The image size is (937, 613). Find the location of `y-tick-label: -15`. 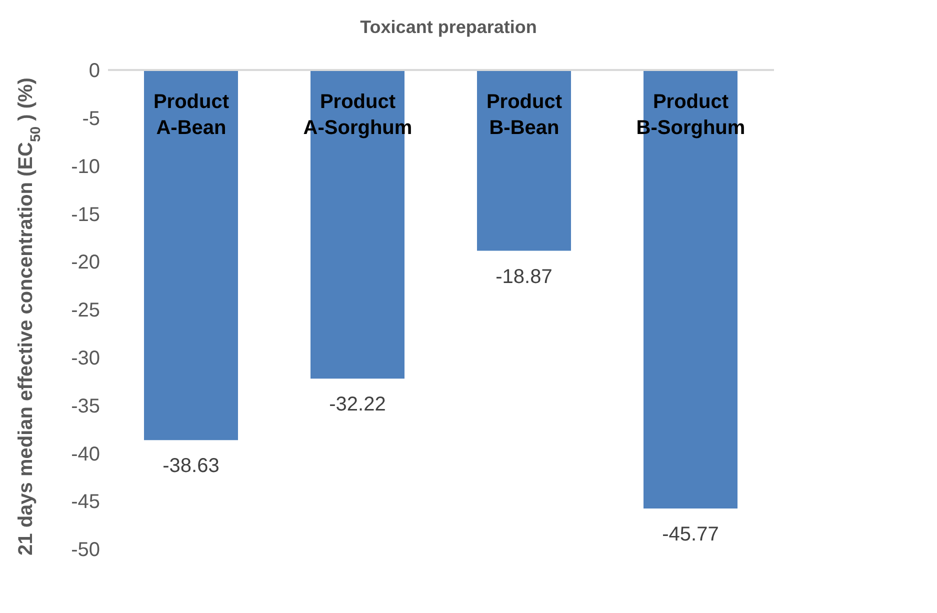

y-tick-label: -15 is located at coordinates (85, 215).